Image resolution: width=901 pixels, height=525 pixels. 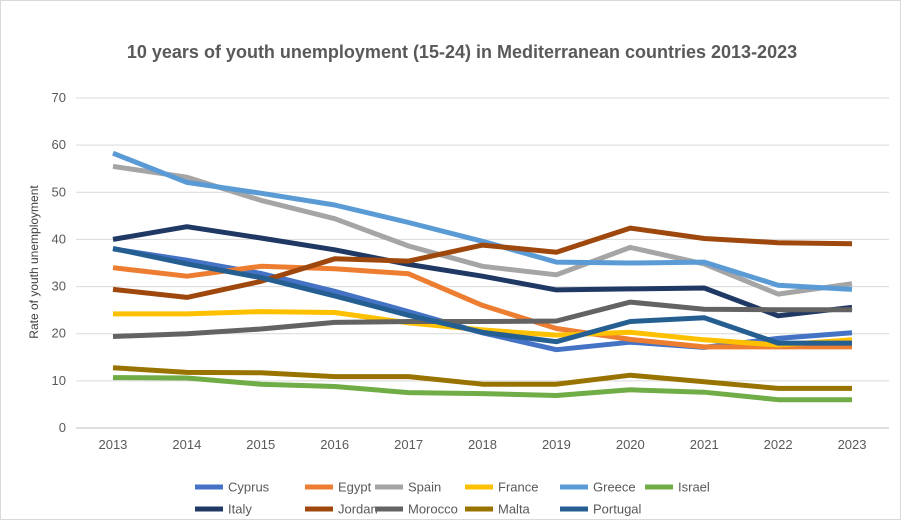 What do you see at coordinates (482, 319) in the screenshot?
I see `series-line-morocco` at bounding box center [482, 319].